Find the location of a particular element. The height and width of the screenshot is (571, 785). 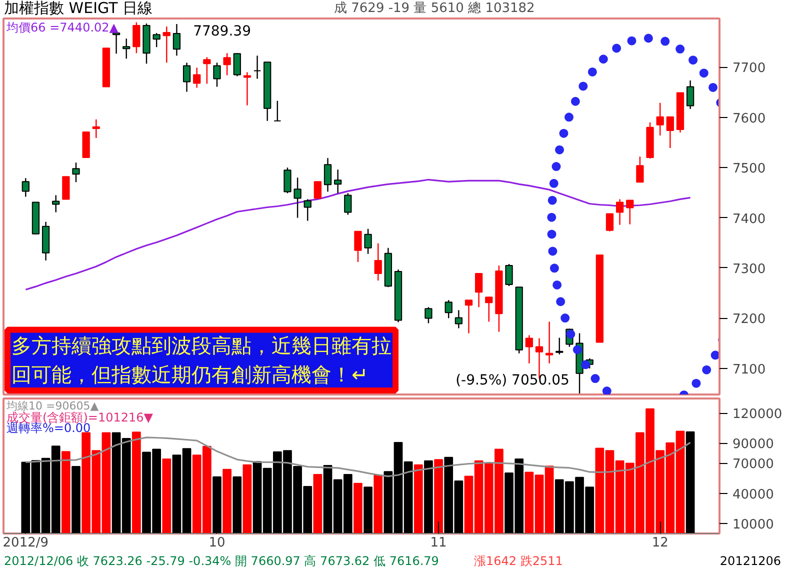

text: 成 7629 -19 量 5610 總 103182 is located at coordinates (434, 8).